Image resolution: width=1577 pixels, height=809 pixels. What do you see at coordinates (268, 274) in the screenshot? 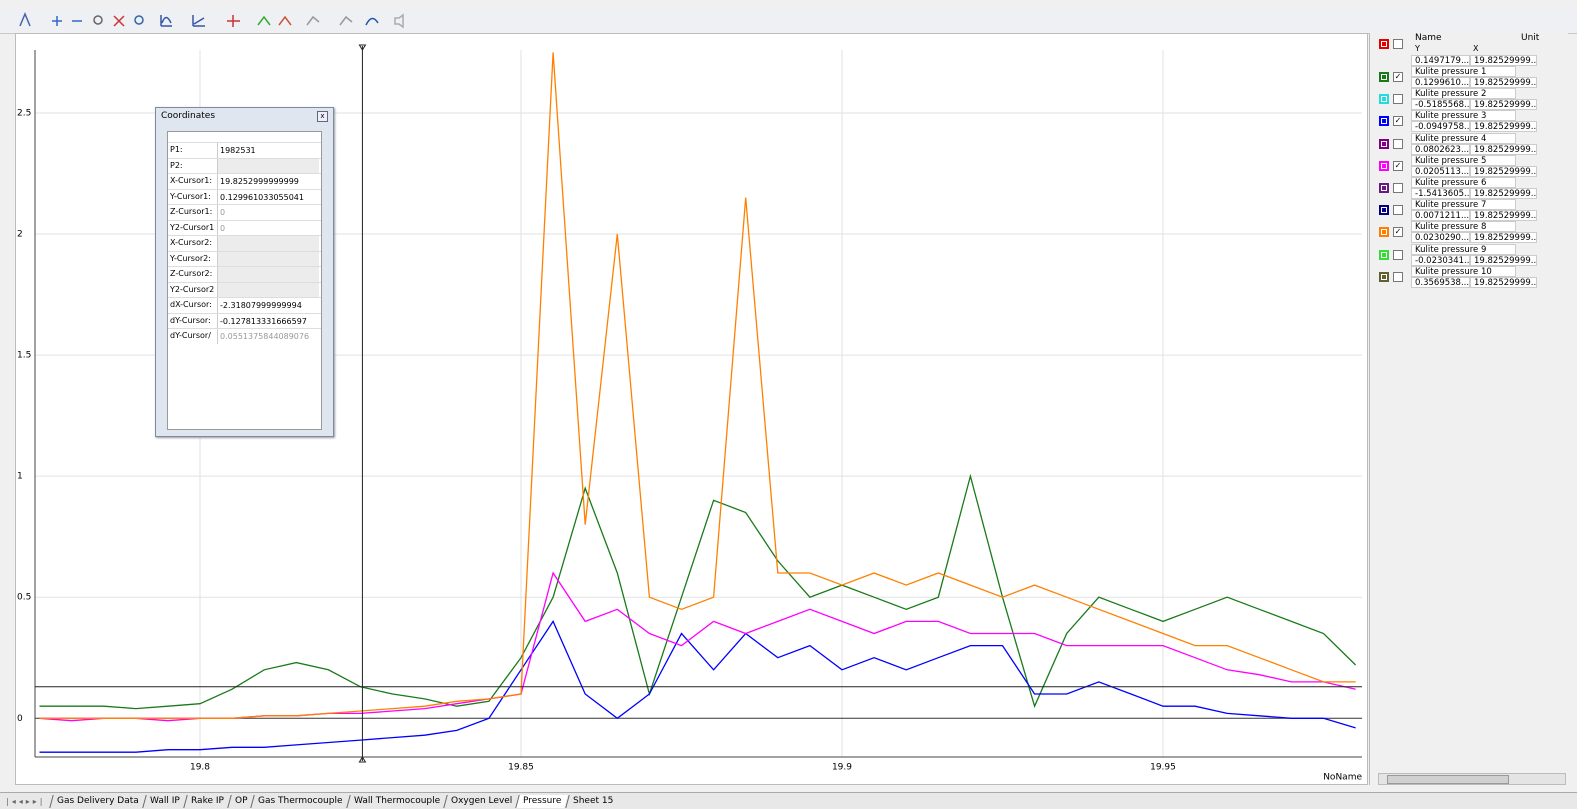
I see `coord-value` at bounding box center [268, 274].